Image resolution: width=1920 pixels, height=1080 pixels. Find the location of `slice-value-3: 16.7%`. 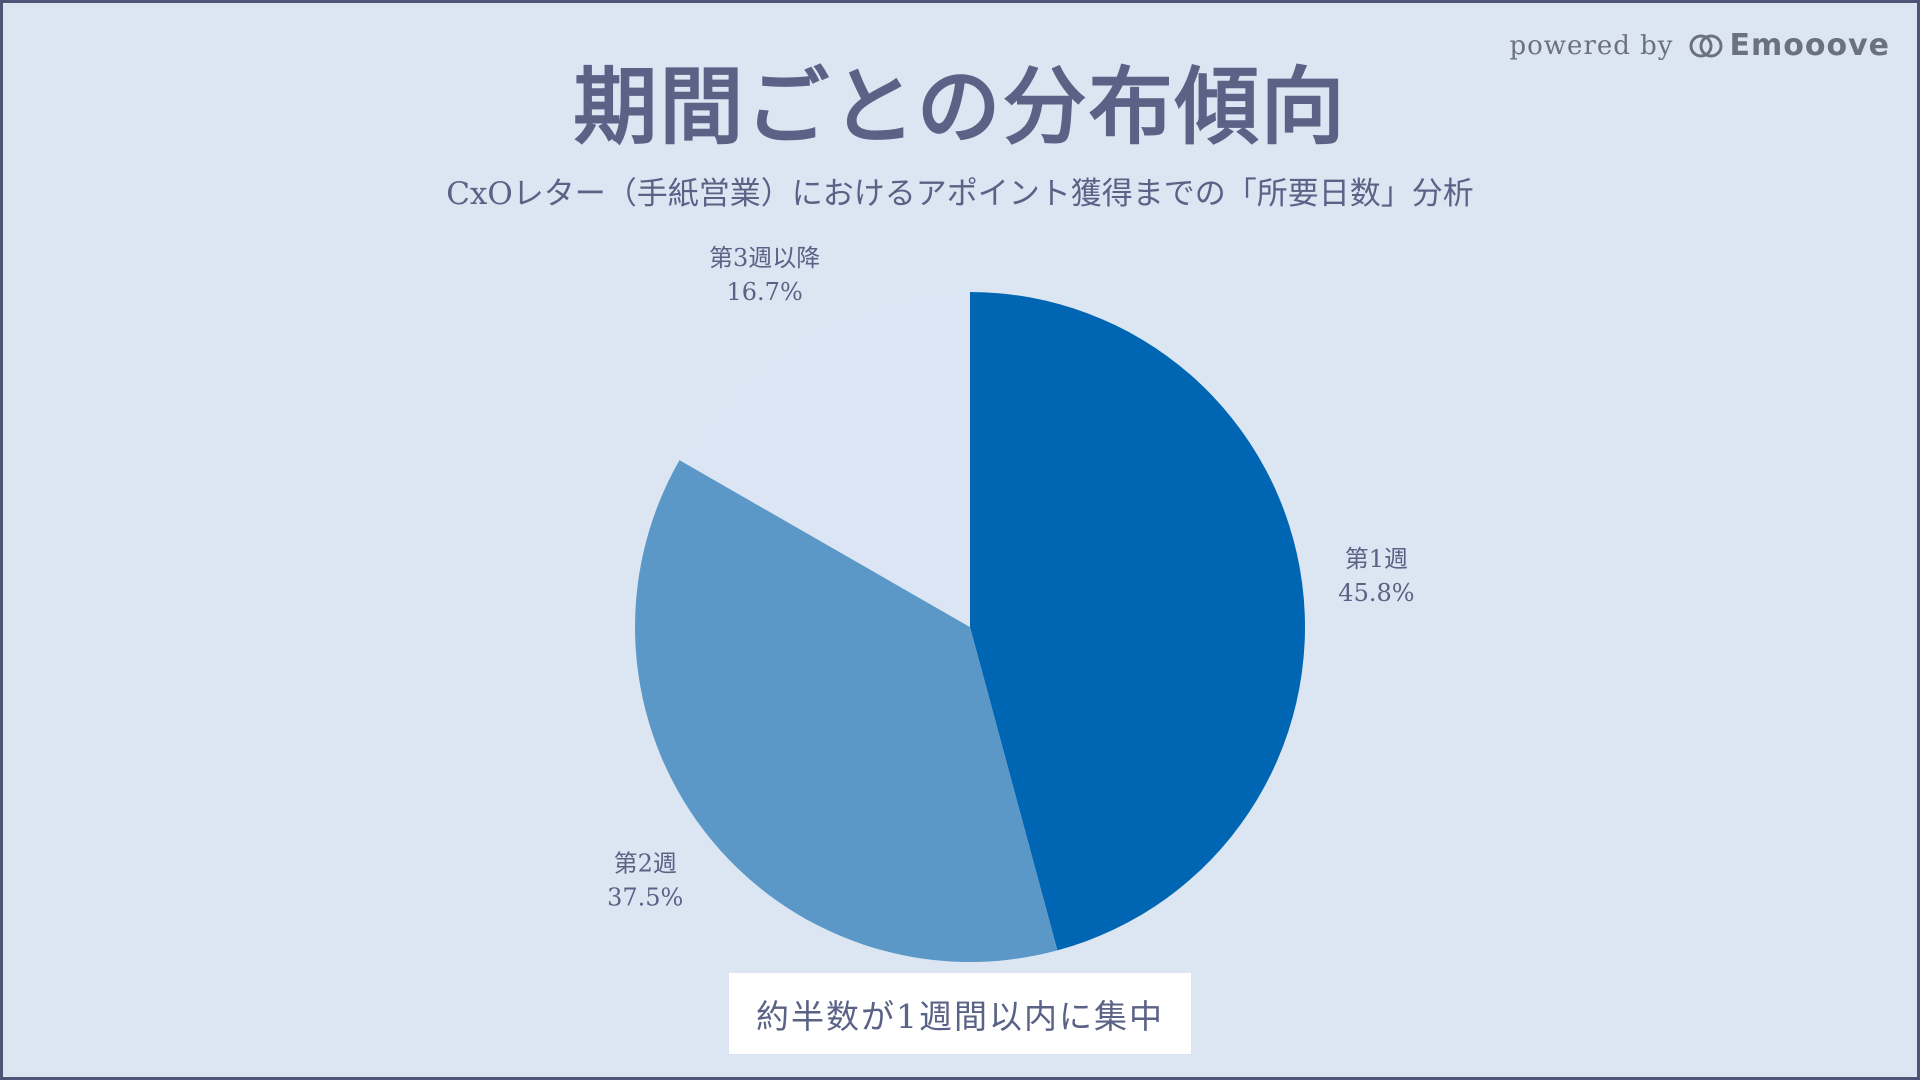

slice-value-3: 16.7% is located at coordinates (765, 292).